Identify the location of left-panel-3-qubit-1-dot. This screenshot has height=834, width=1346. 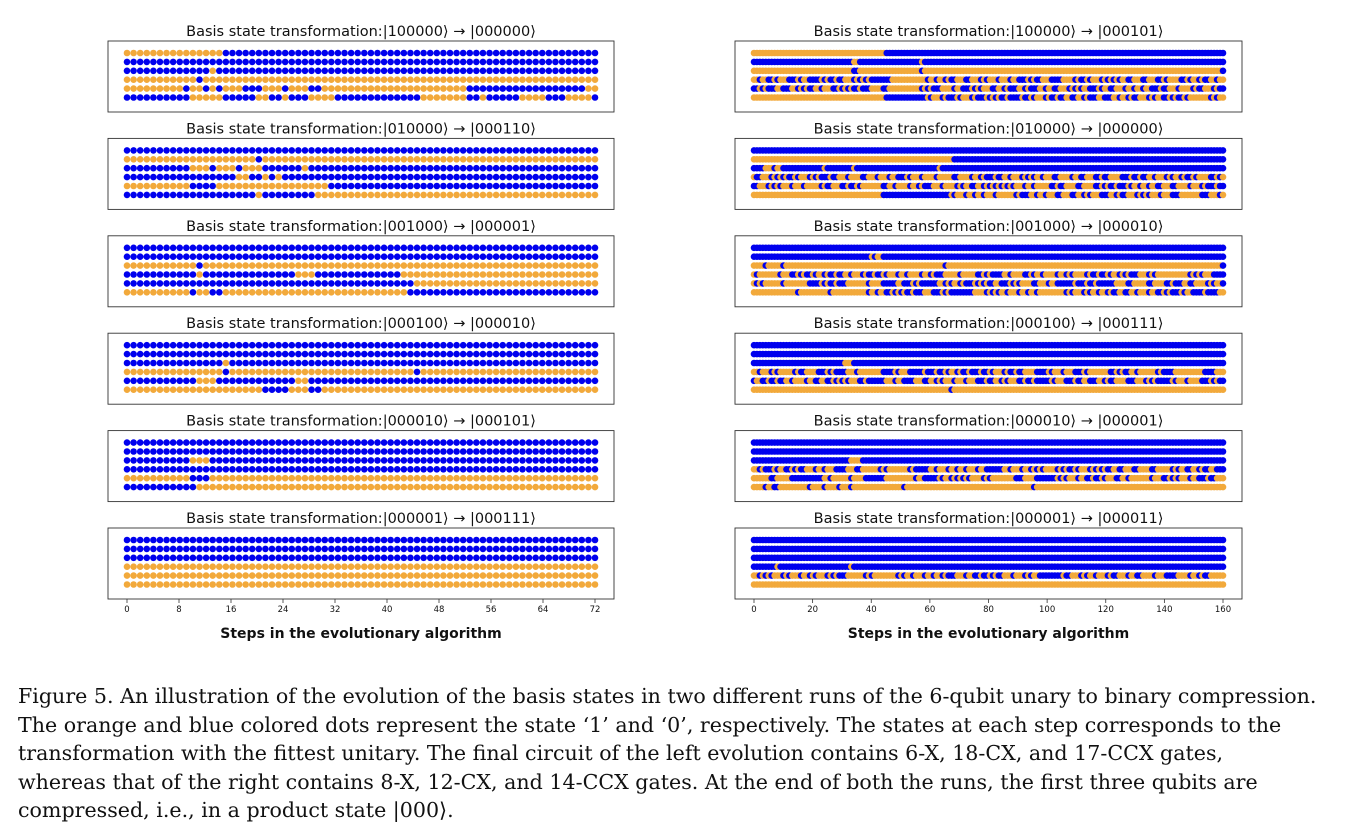
(529, 248).